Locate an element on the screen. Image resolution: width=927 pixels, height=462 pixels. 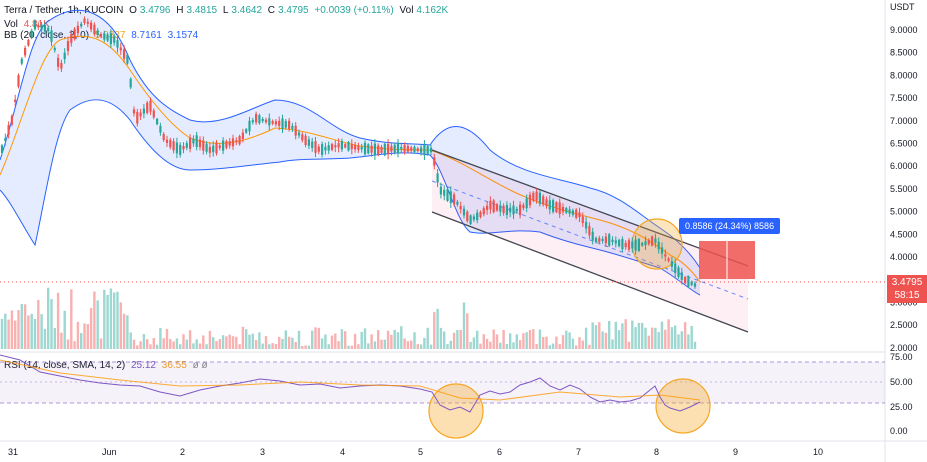
last-price-tag: 3.4795 58:15 is located at coordinates (907, 289).